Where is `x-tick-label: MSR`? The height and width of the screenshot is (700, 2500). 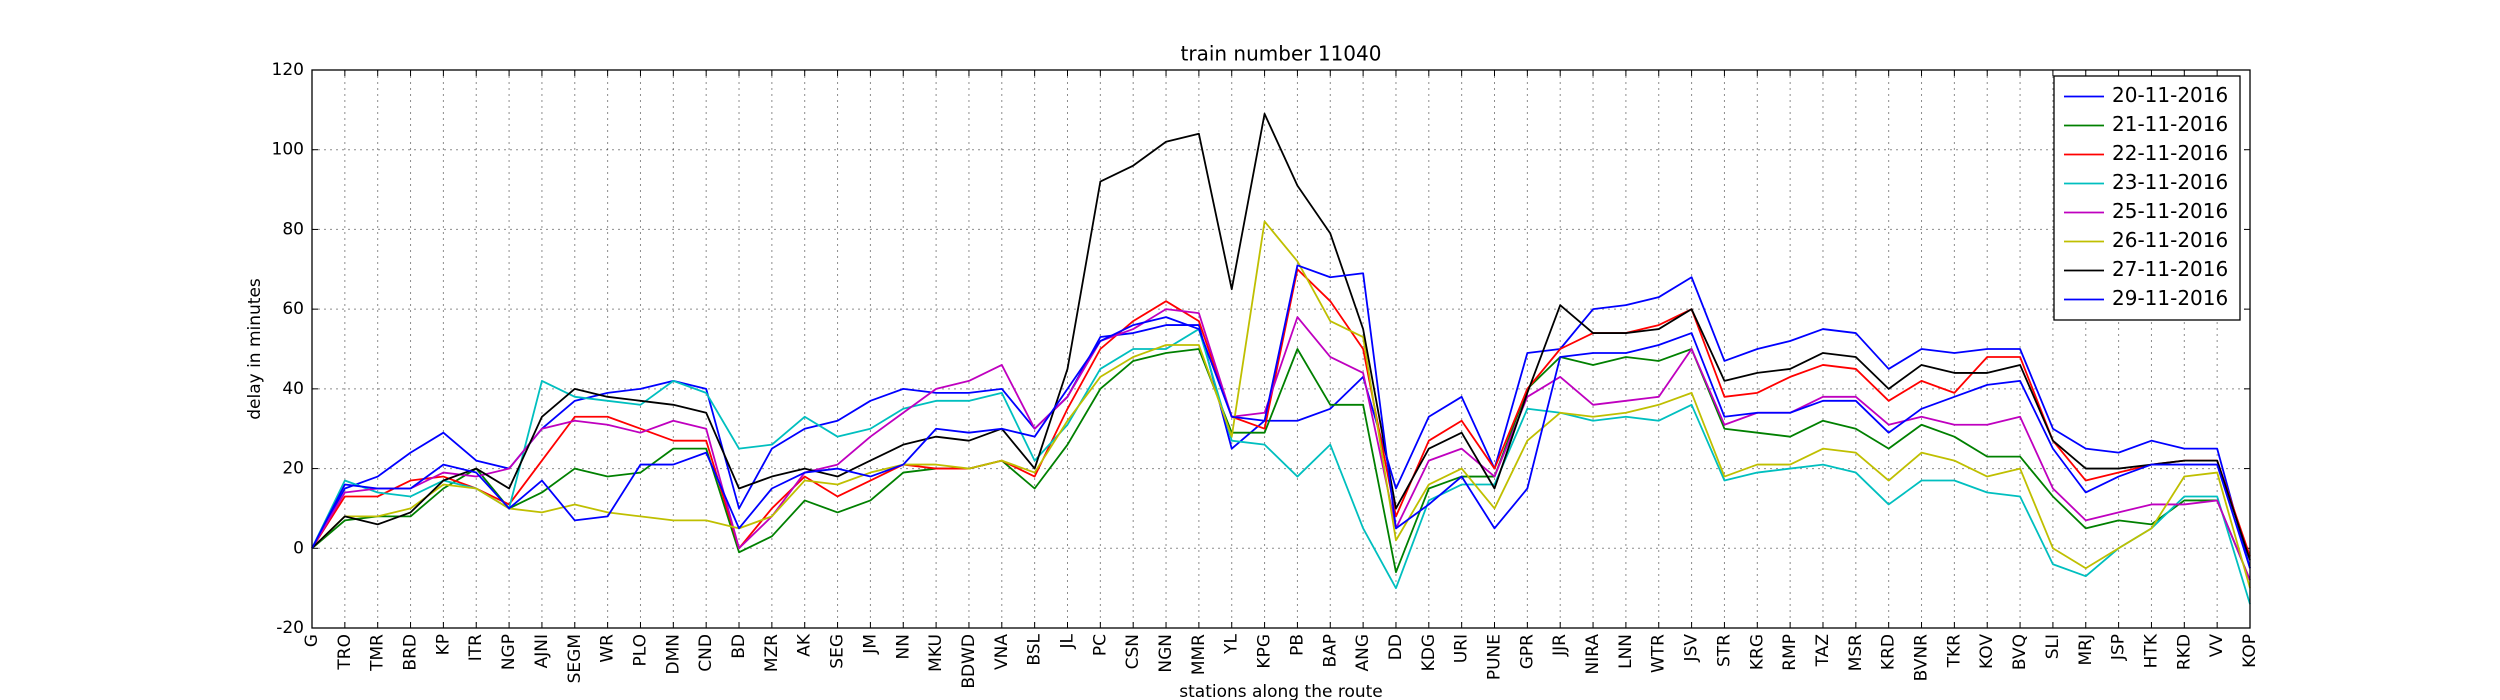
x-tick-label: MSR is located at coordinates (1856, 652).